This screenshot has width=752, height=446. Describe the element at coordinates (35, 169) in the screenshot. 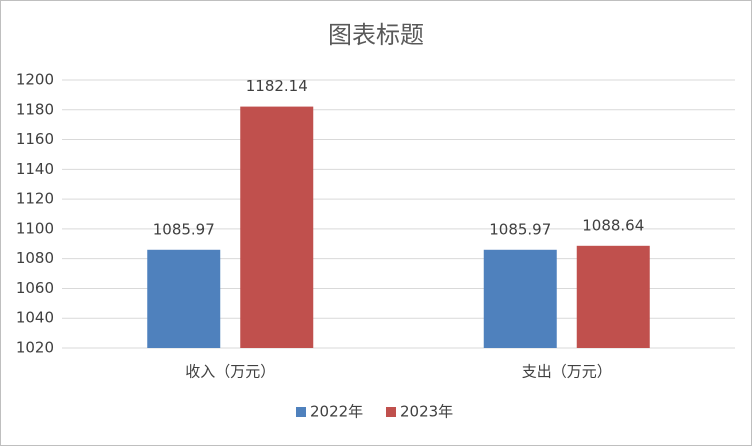

I see `y-tick-label: 1140` at that location.